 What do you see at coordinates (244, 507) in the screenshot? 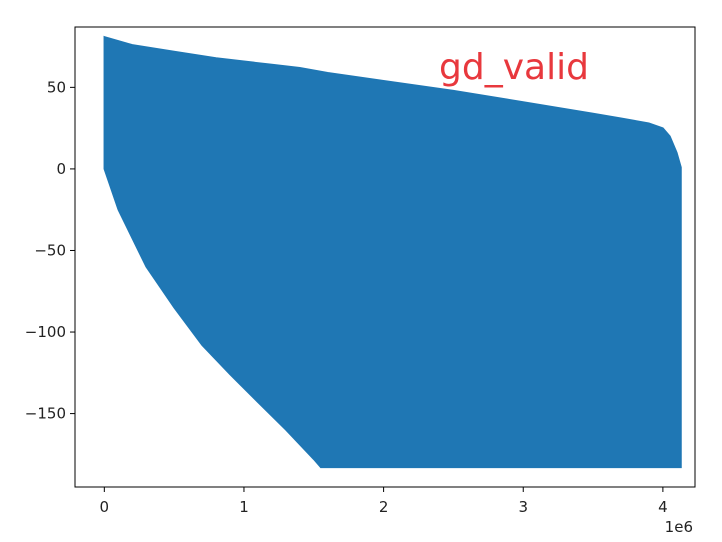
I see `x-tick-label: 1` at bounding box center [244, 507].